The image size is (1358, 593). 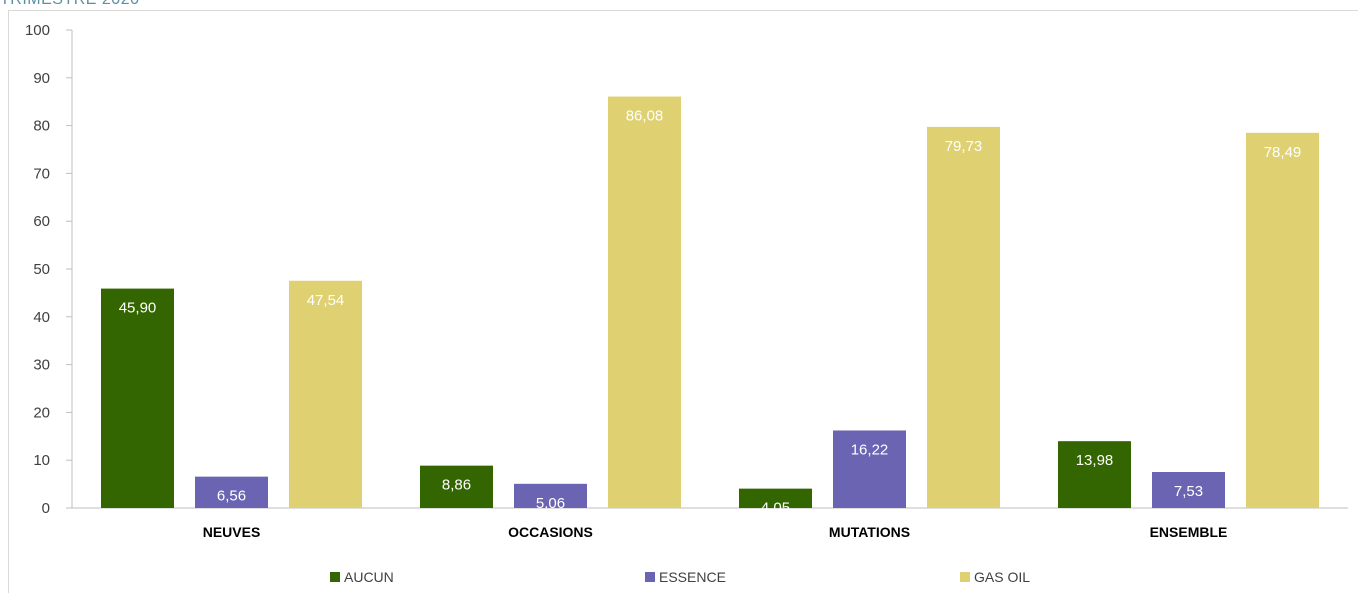 What do you see at coordinates (232, 532) in the screenshot?
I see `x-category-label: NEUVES` at bounding box center [232, 532].